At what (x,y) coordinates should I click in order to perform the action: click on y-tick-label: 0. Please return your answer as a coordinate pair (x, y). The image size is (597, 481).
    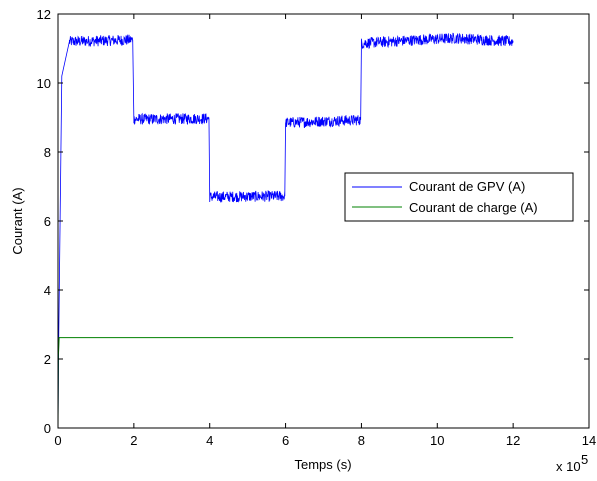
    Looking at the image, I should click on (47, 428).